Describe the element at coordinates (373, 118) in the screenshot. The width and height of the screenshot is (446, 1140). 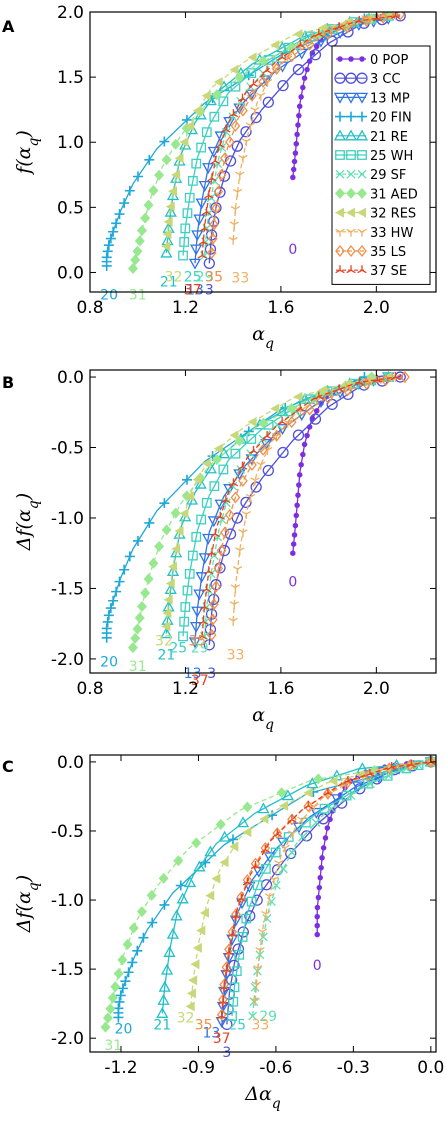
I see `legend-entry-20: 20 FIN` at that location.